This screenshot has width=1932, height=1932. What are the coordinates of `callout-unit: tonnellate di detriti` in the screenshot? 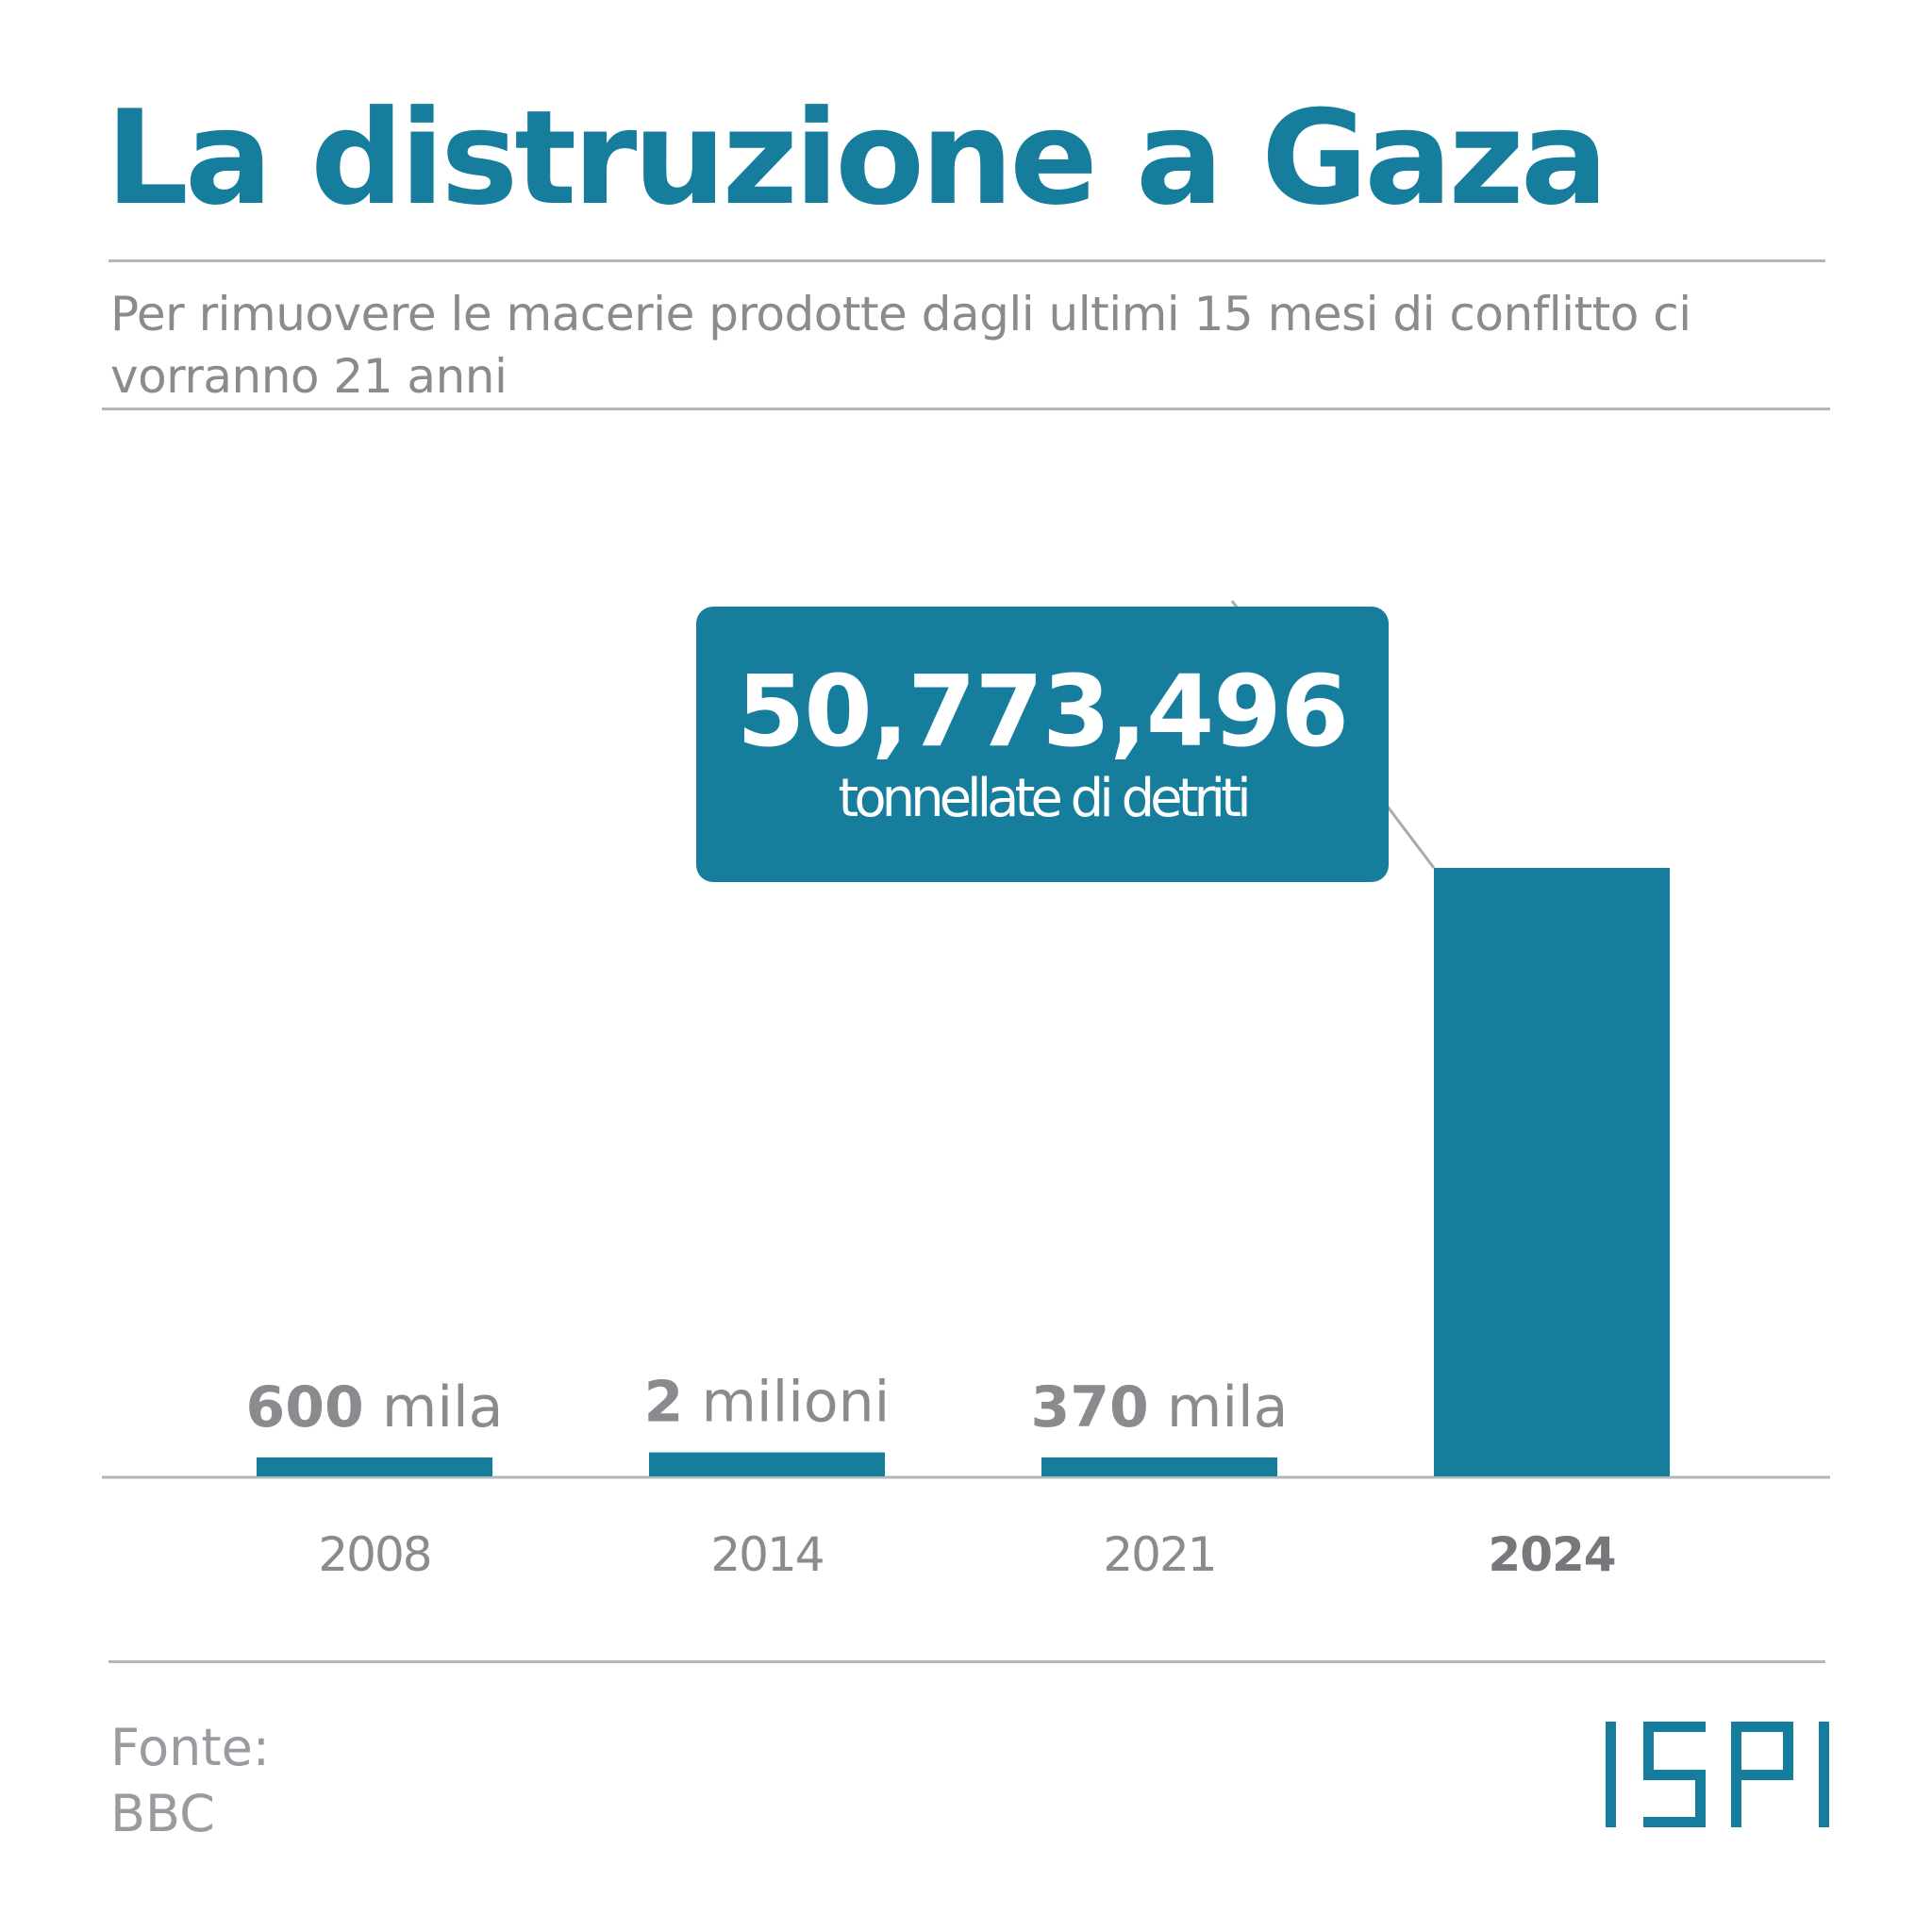 It's located at (1044, 799).